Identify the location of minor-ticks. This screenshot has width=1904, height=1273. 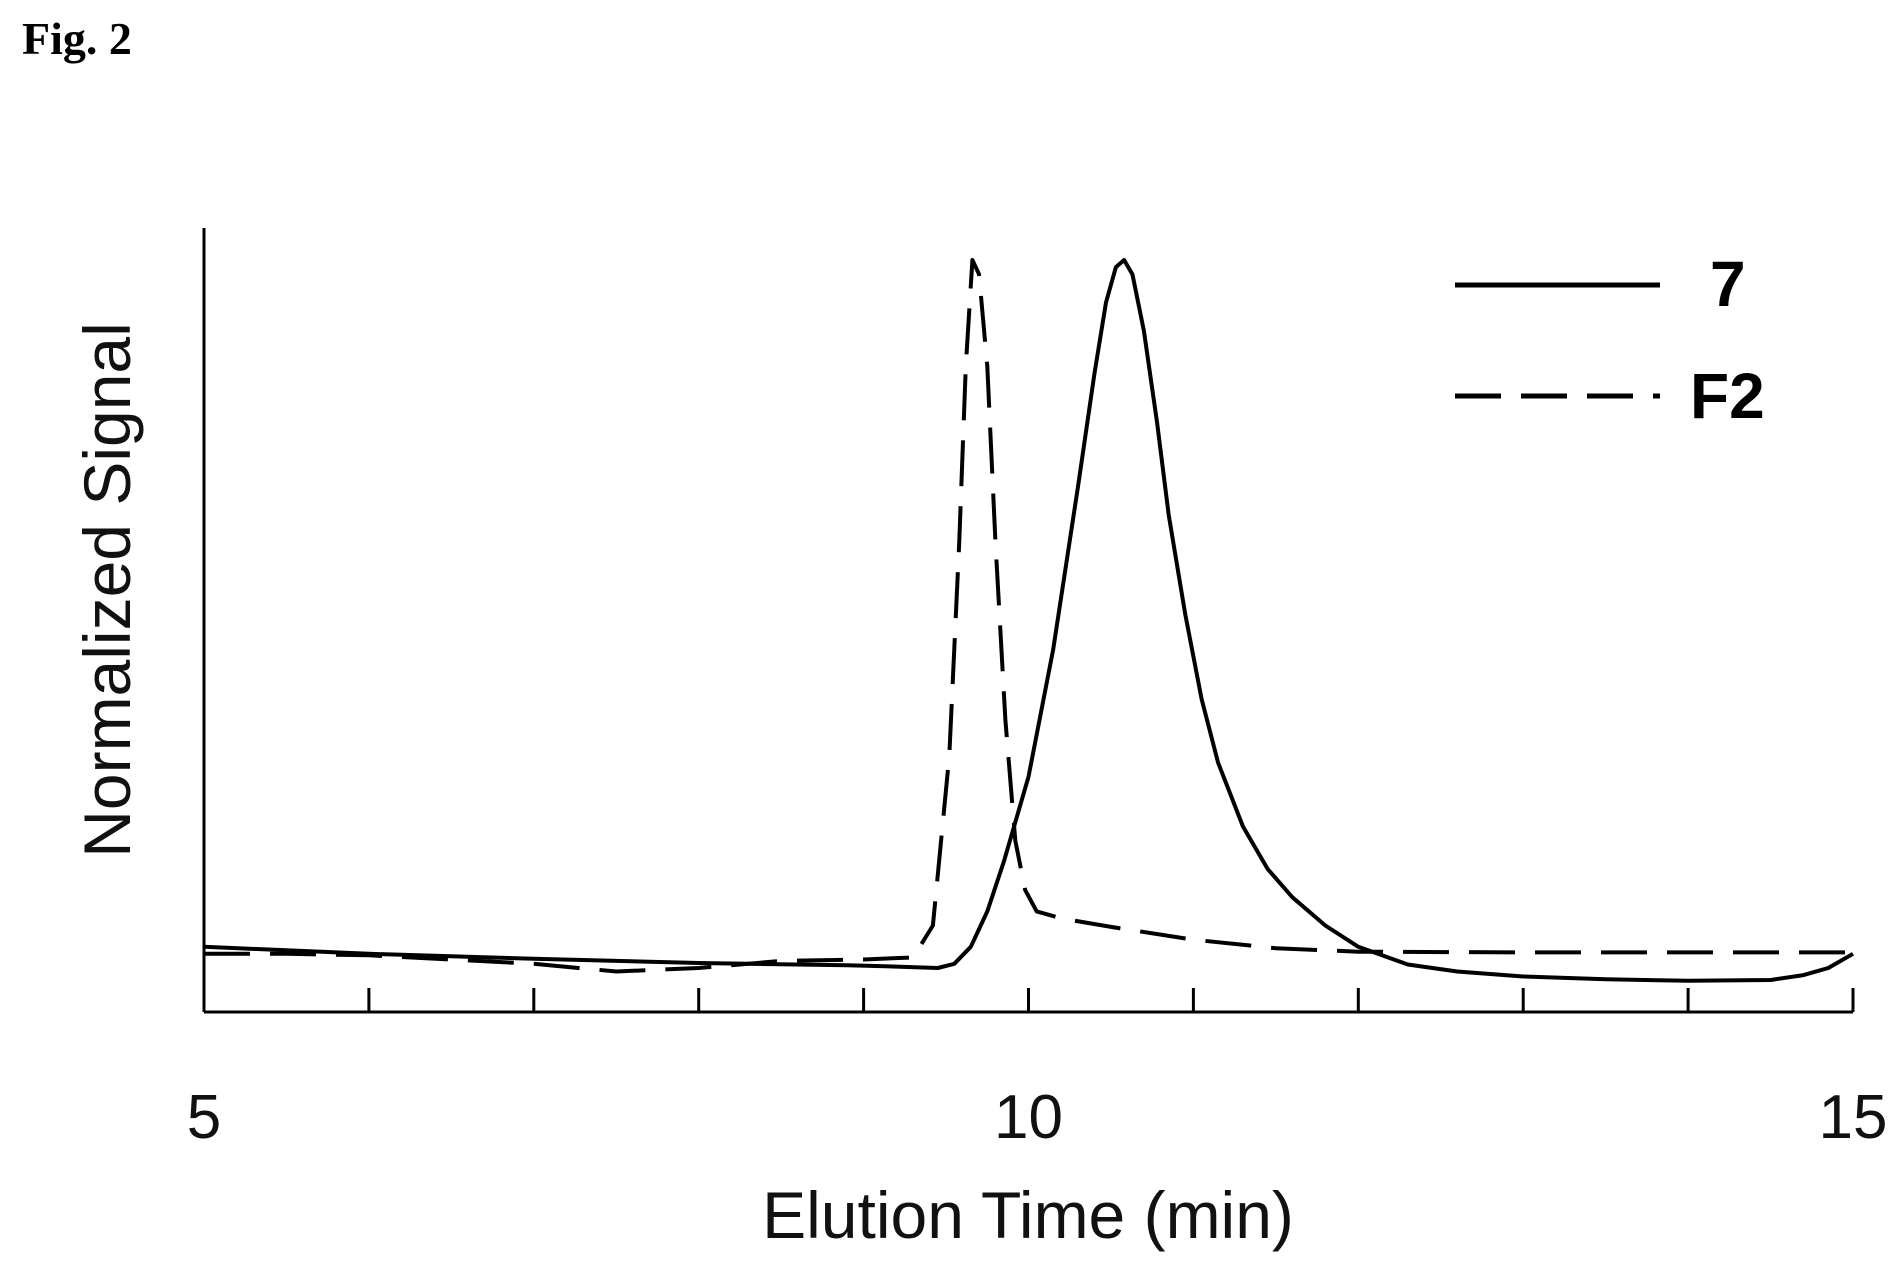
(1111, 1000).